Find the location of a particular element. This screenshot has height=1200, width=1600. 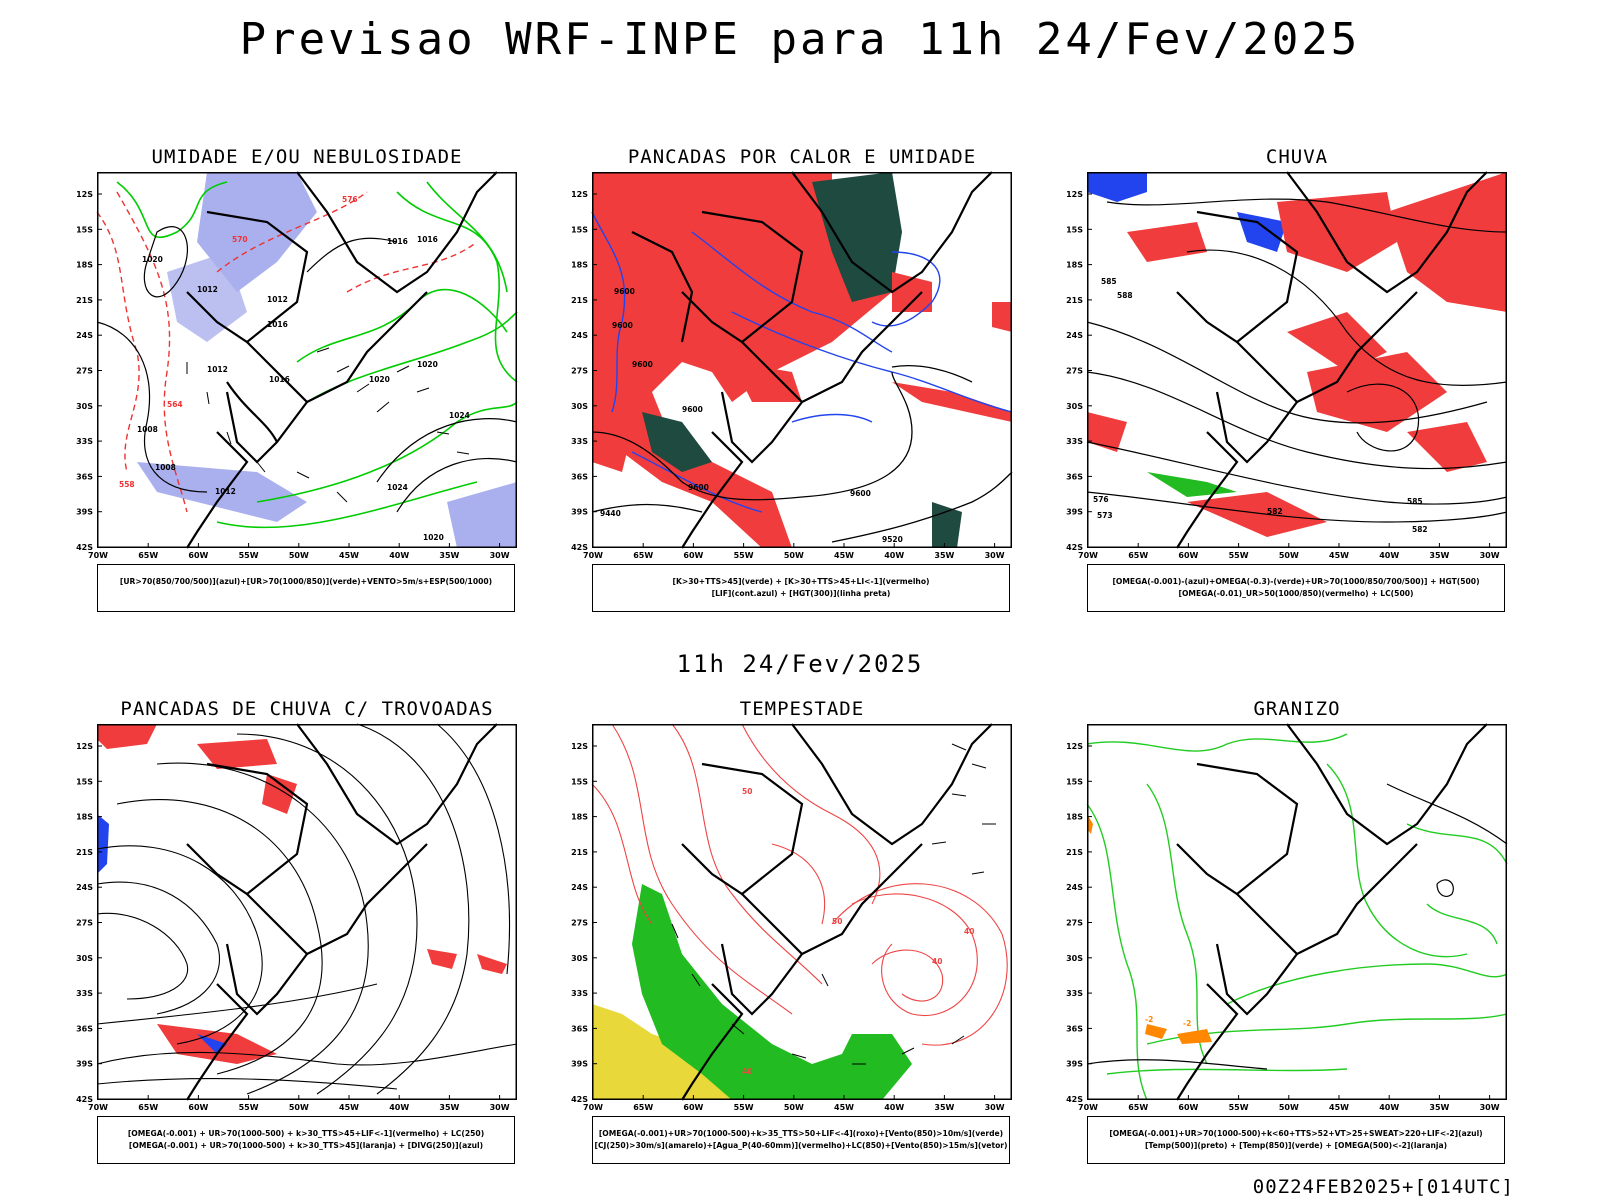

contour-label: 558 is located at coordinates (127, 484).